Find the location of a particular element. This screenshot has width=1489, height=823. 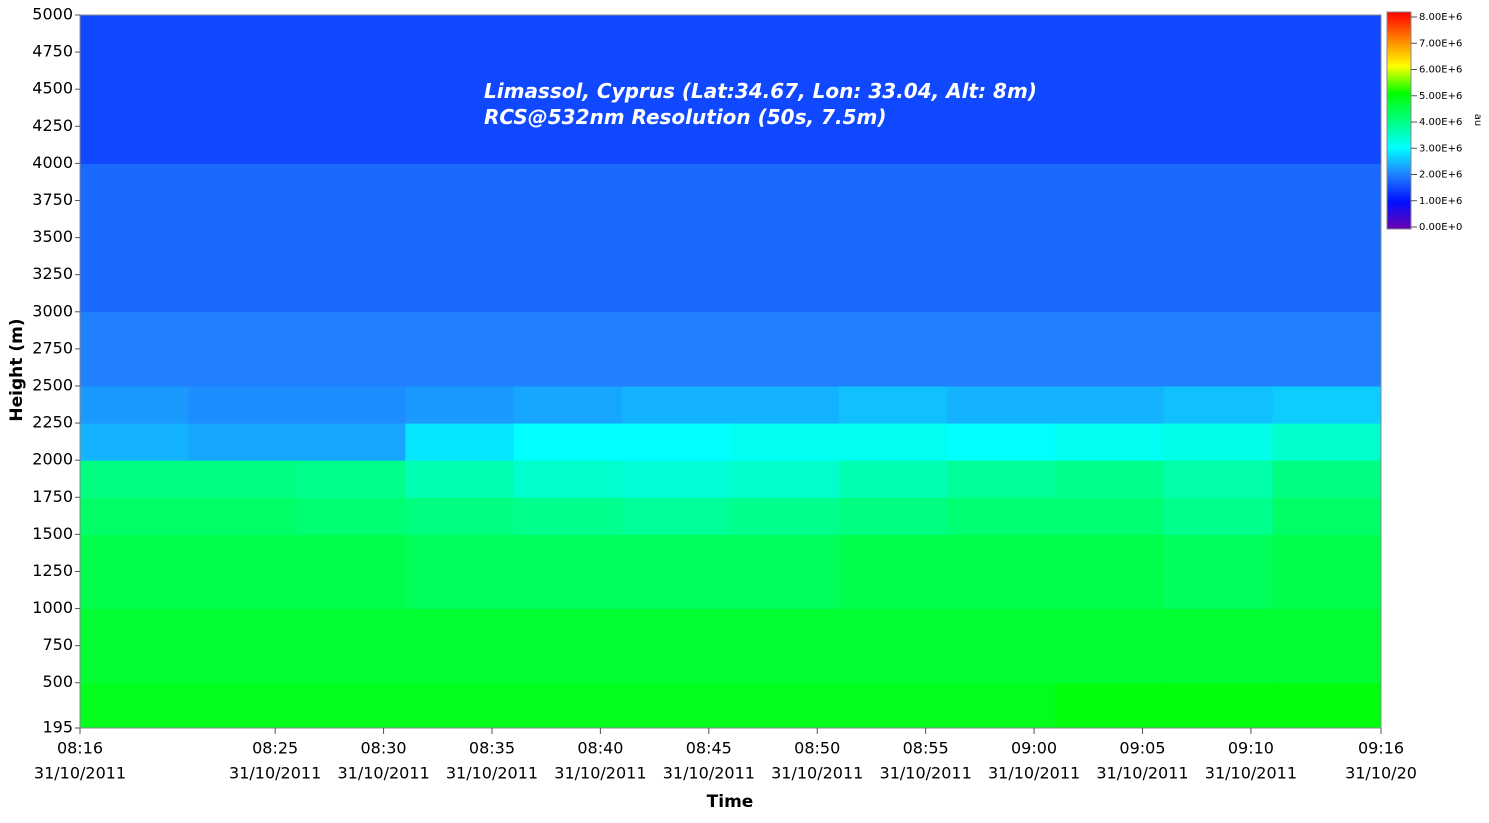

y-tick-label: 1500 is located at coordinates (52, 533).